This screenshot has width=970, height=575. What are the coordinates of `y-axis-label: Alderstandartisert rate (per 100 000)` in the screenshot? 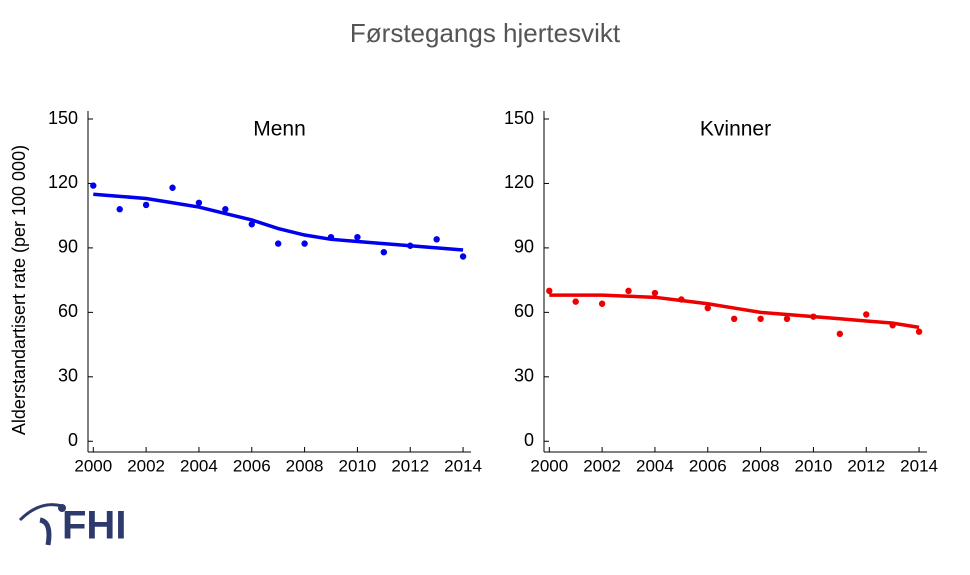 It's located at (19, 290).